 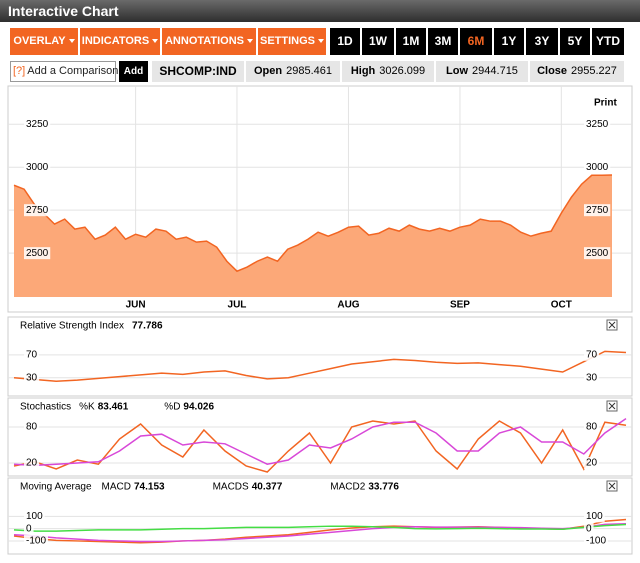 What do you see at coordinates (348, 305) in the screenshot?
I see `x-tick-label: AUG` at bounding box center [348, 305].